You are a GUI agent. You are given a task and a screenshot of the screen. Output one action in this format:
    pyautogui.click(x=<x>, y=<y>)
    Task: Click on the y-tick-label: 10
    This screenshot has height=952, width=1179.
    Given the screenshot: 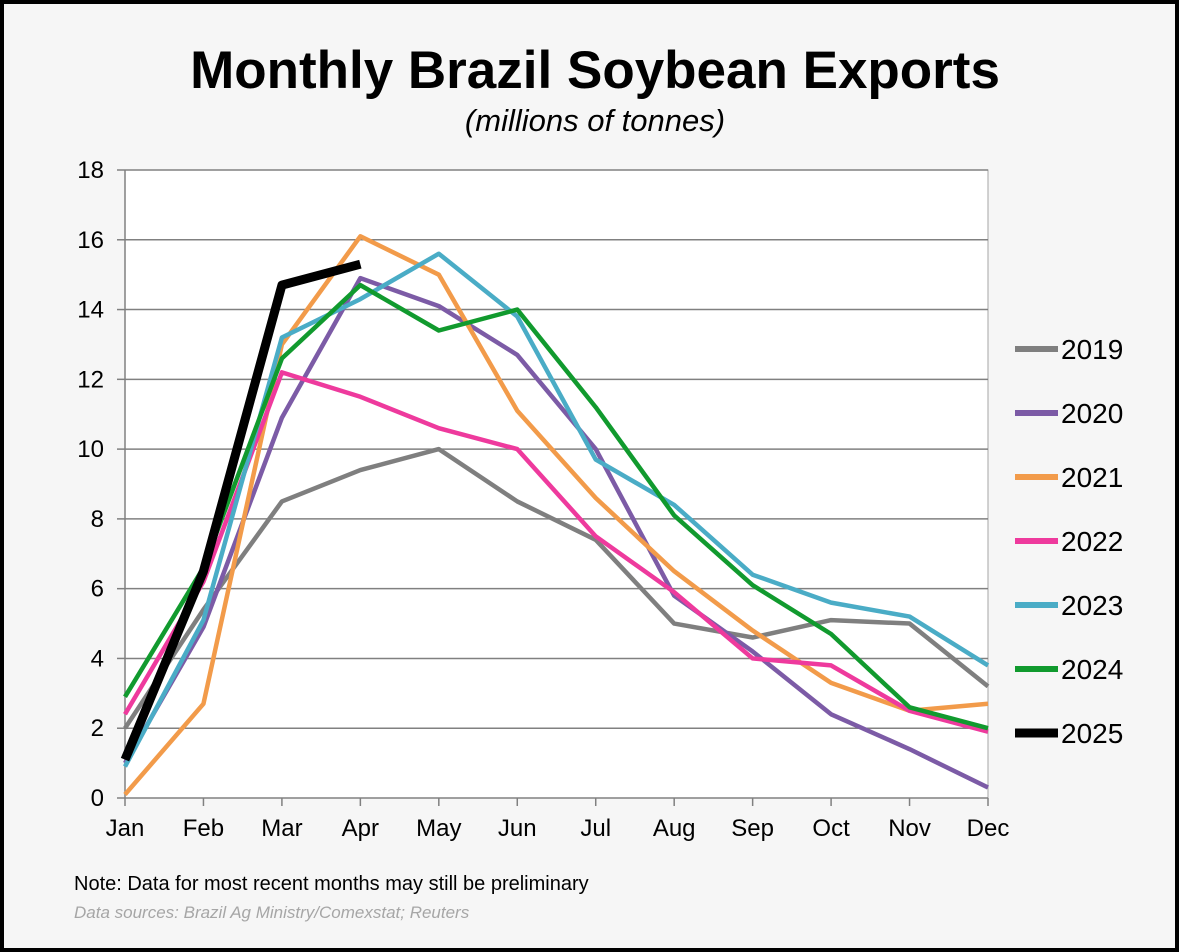 What is the action you would take?
    pyautogui.click(x=90, y=449)
    